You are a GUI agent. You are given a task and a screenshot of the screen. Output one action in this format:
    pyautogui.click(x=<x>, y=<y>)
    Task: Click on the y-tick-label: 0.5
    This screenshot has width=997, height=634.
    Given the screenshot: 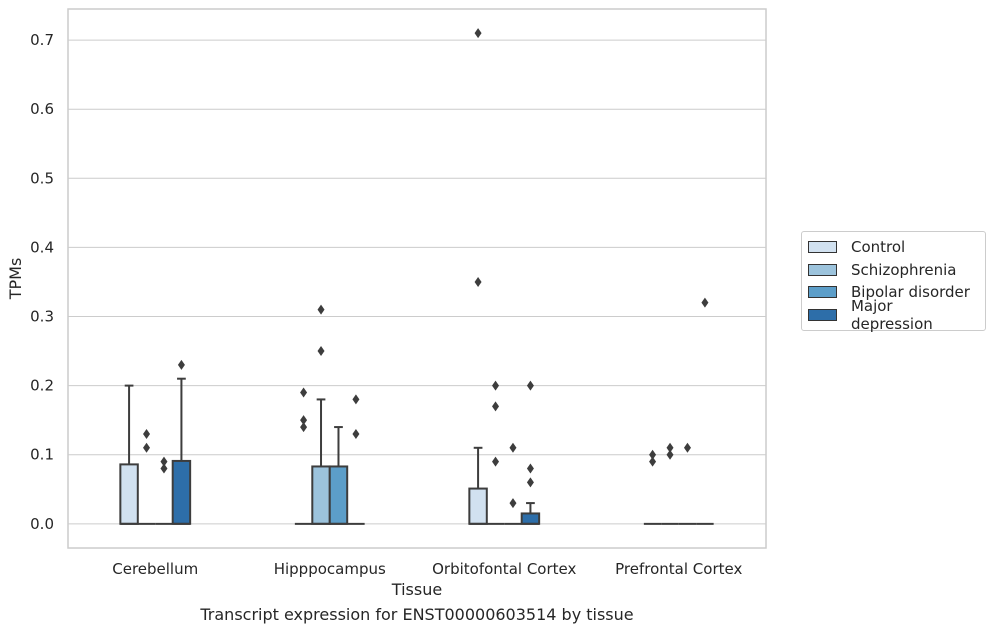 What is the action you would take?
    pyautogui.click(x=42, y=178)
    